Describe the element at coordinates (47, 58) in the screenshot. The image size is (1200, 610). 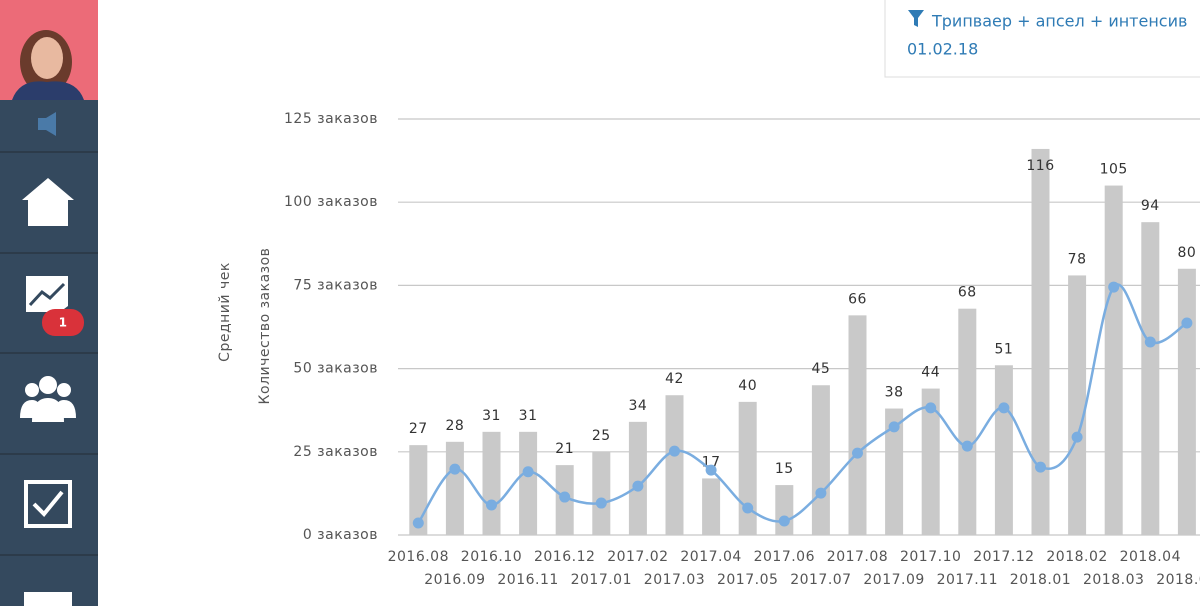
I see `avatar-face` at that location.